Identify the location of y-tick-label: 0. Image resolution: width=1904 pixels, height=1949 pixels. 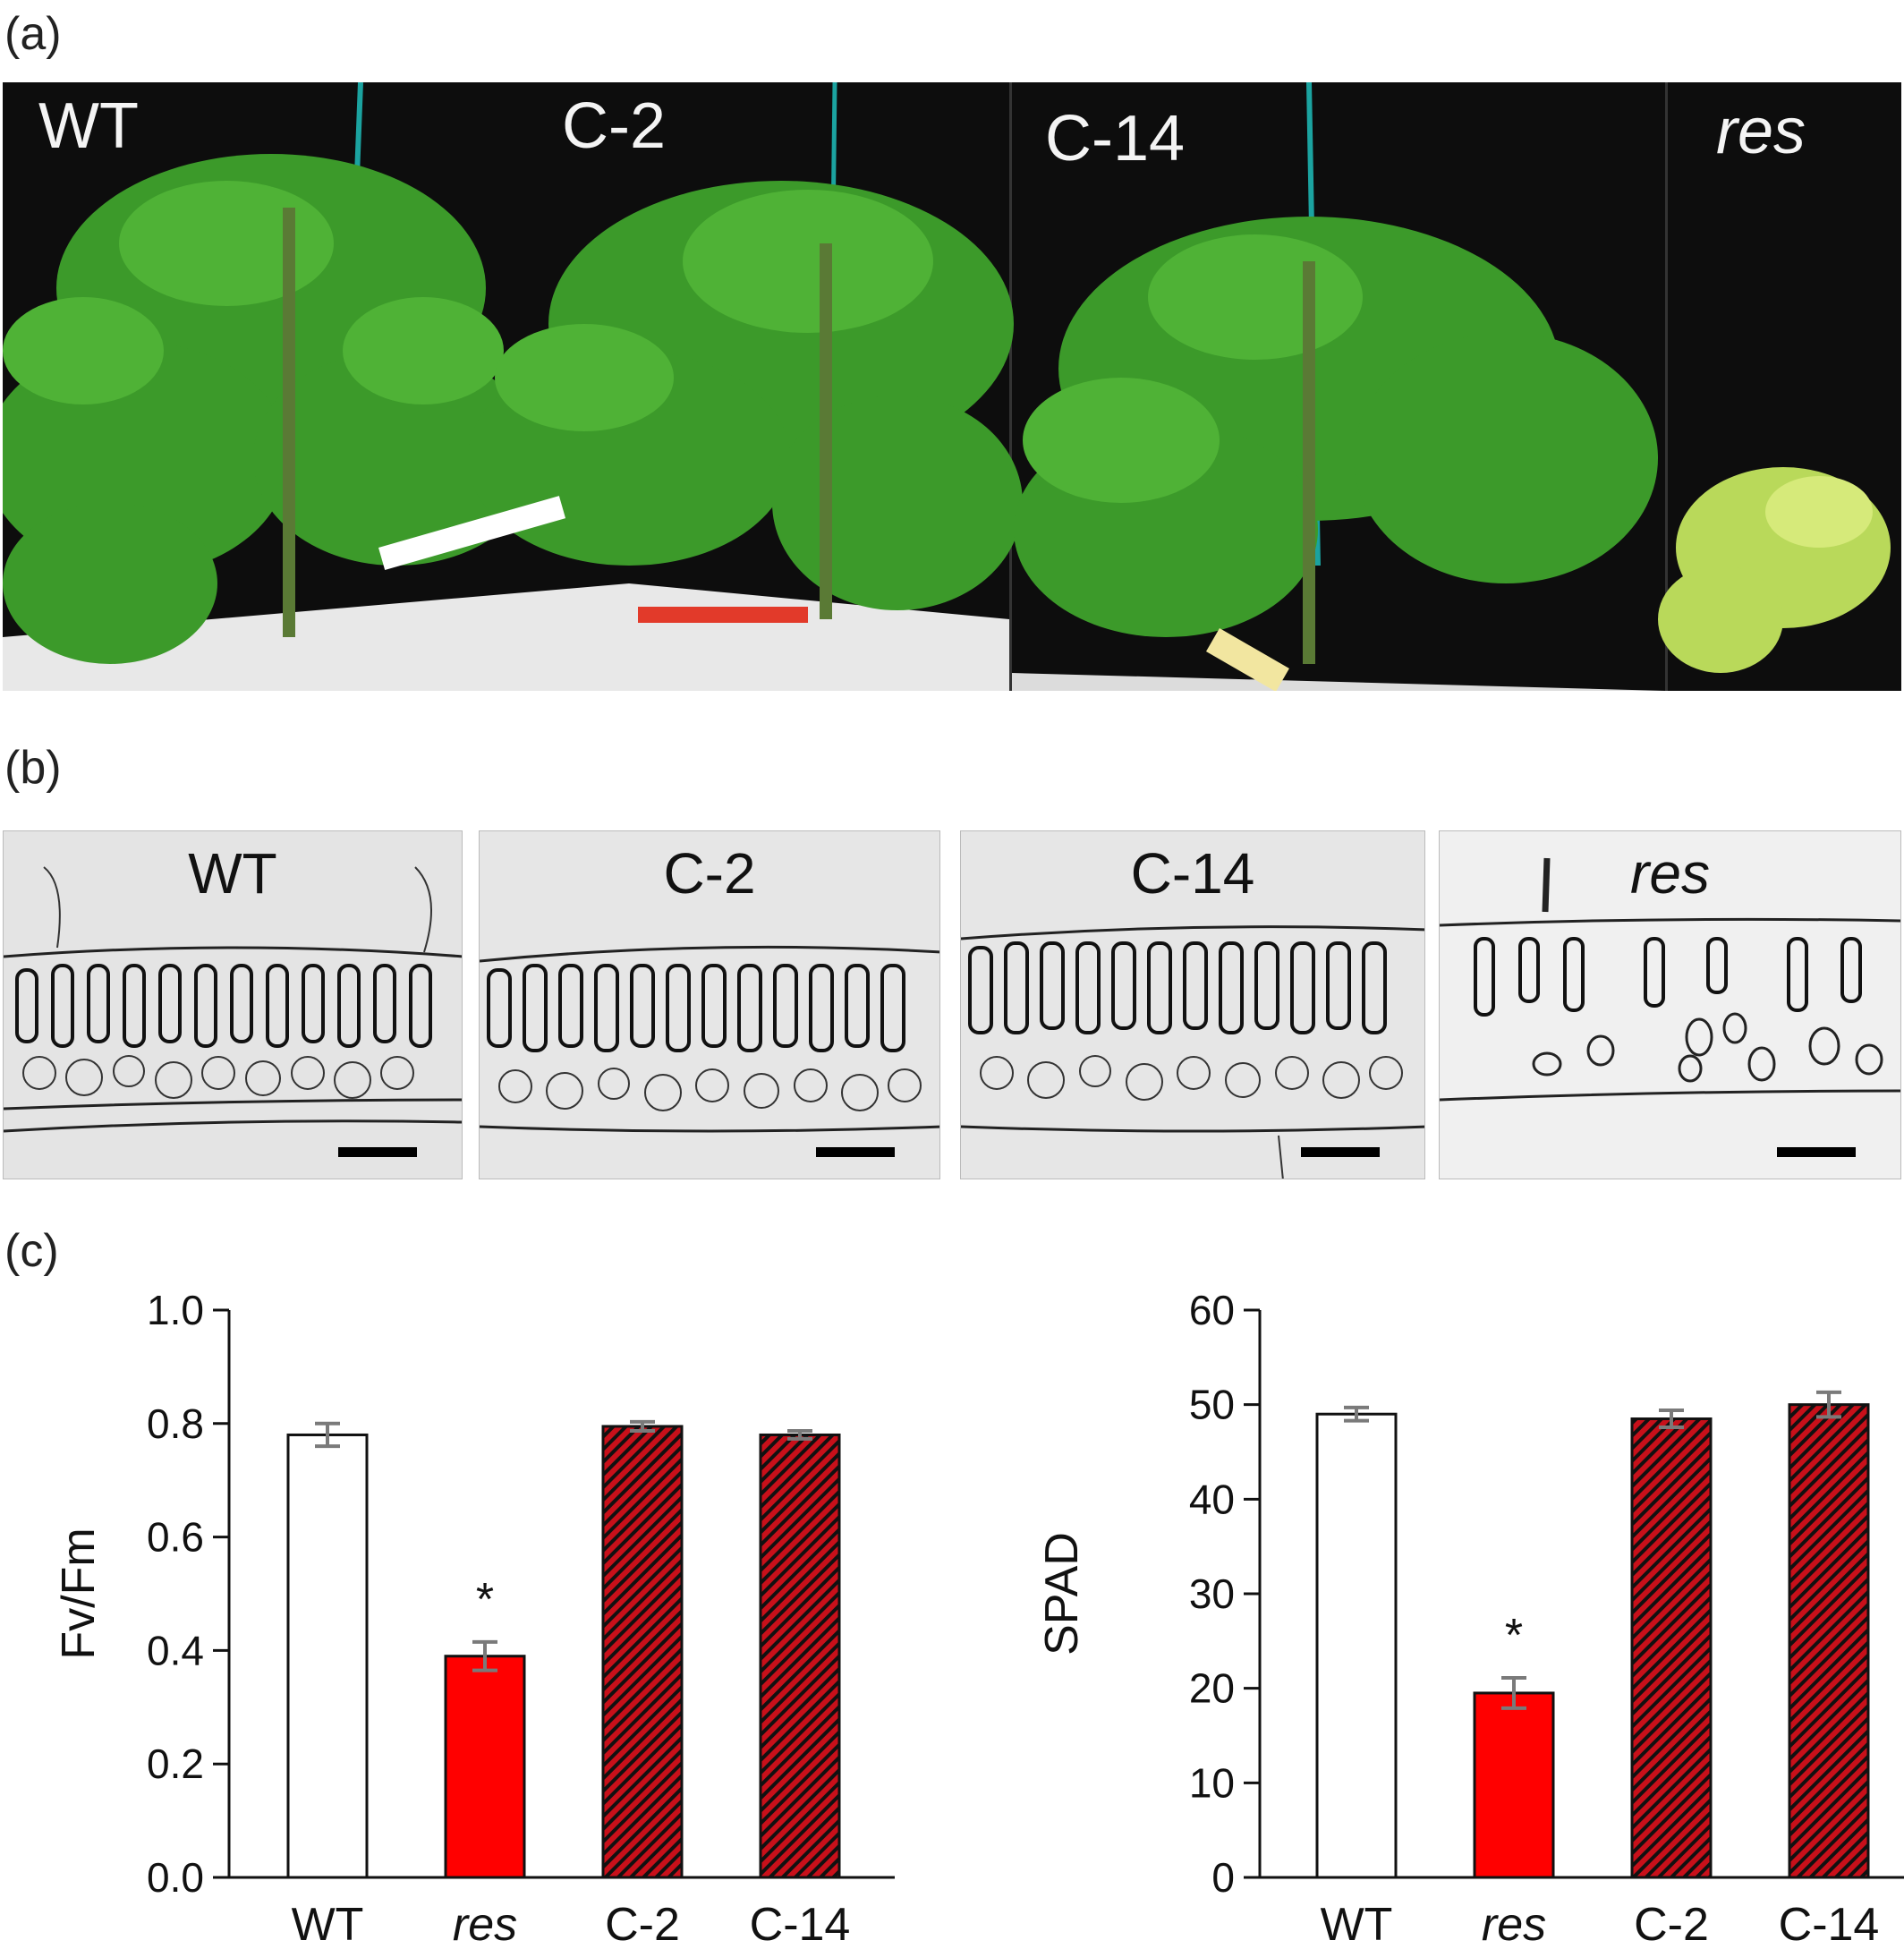
(1223, 1878).